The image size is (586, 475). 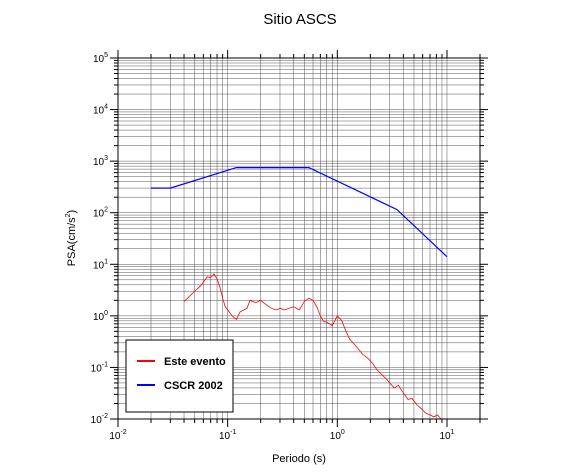 I want to click on y-tick-label: 10³, so click(x=100, y=161).